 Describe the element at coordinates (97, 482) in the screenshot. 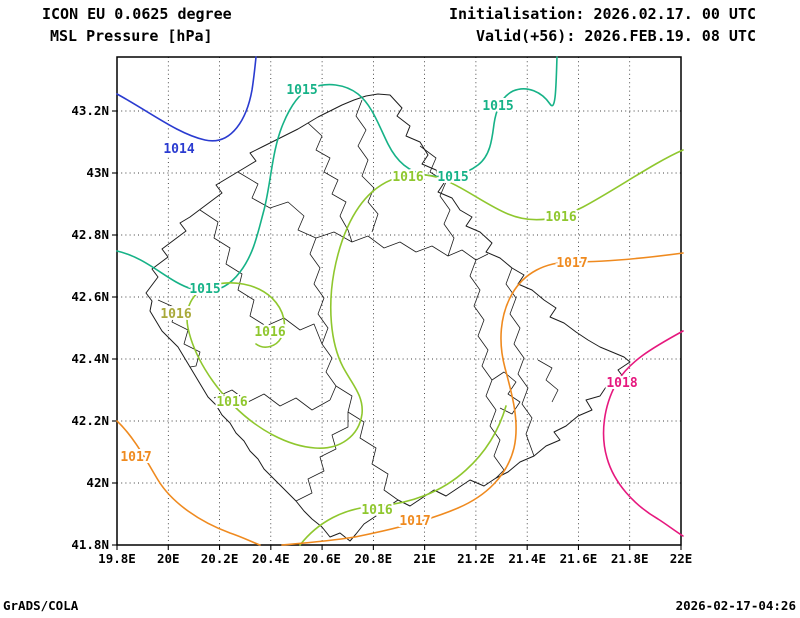

I see `y-tick-label: 42N` at that location.